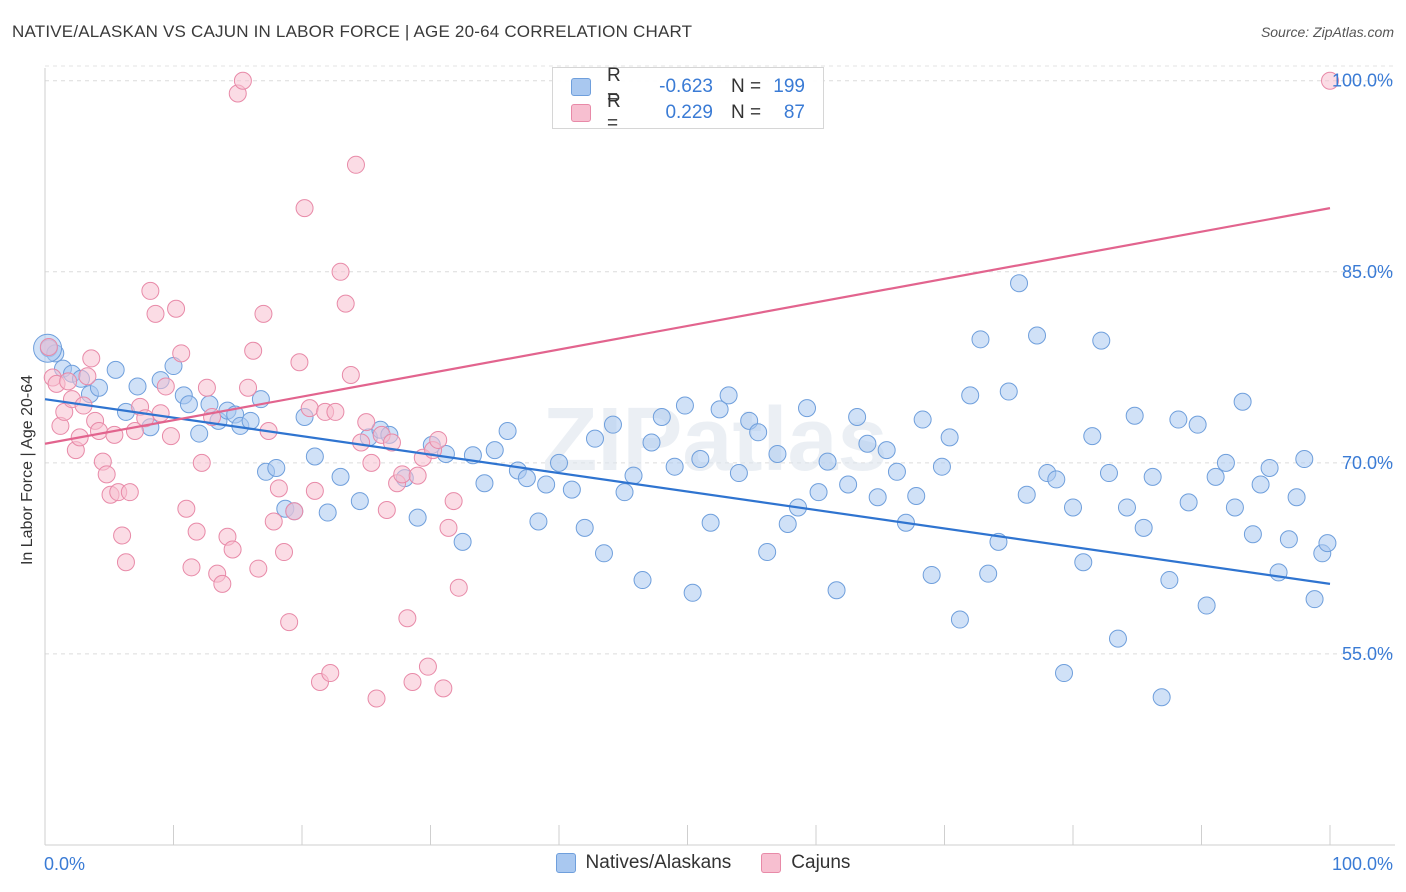 This screenshot has width=1406, height=892. I want to click on x-tick-label-end: 100.0%, so click(1362, 864).